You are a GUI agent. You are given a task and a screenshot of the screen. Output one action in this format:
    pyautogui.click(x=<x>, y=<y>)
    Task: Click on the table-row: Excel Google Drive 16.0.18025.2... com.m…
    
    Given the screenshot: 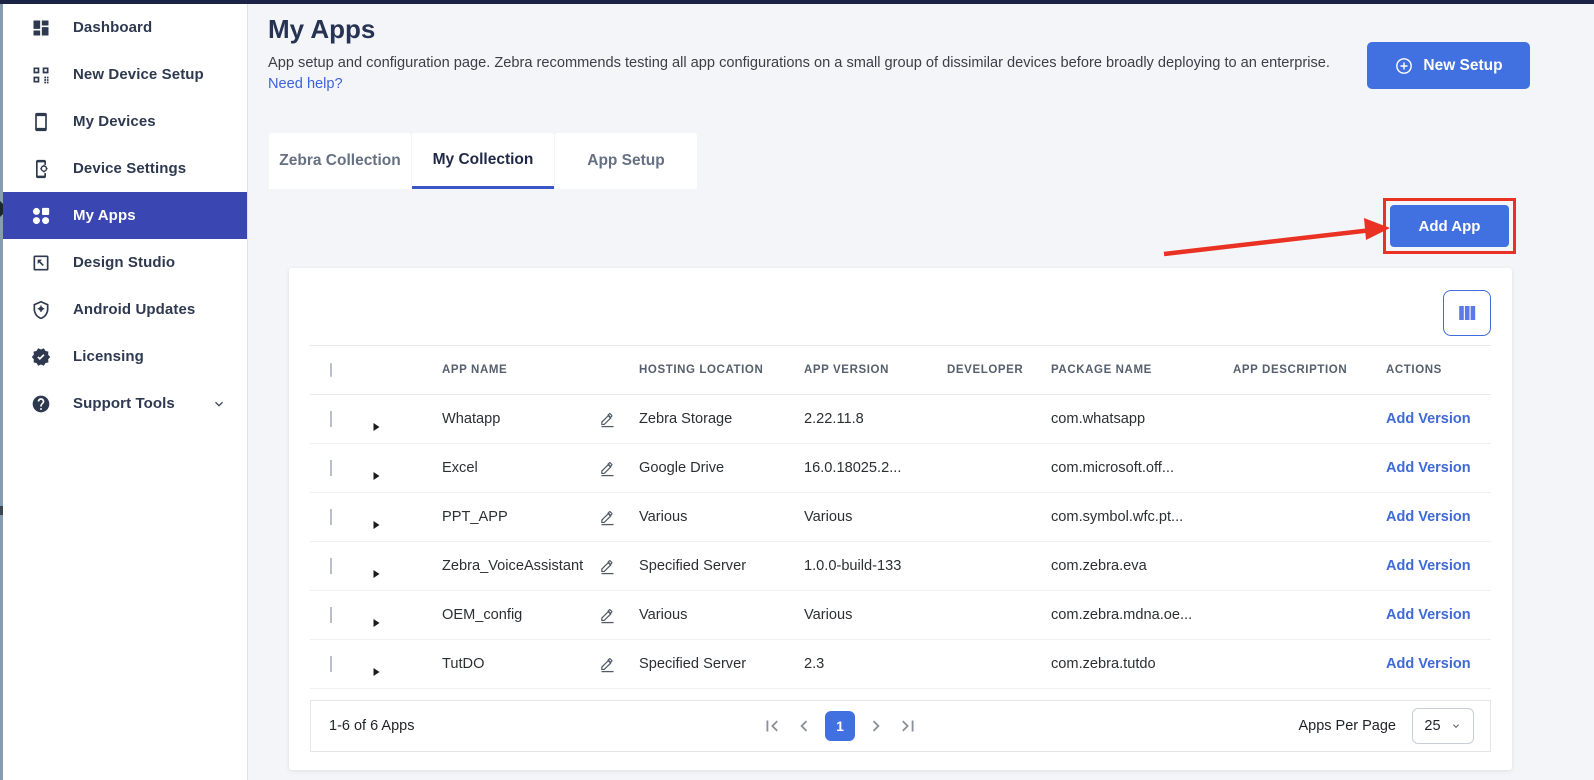 What is the action you would take?
    pyautogui.click(x=900, y=468)
    